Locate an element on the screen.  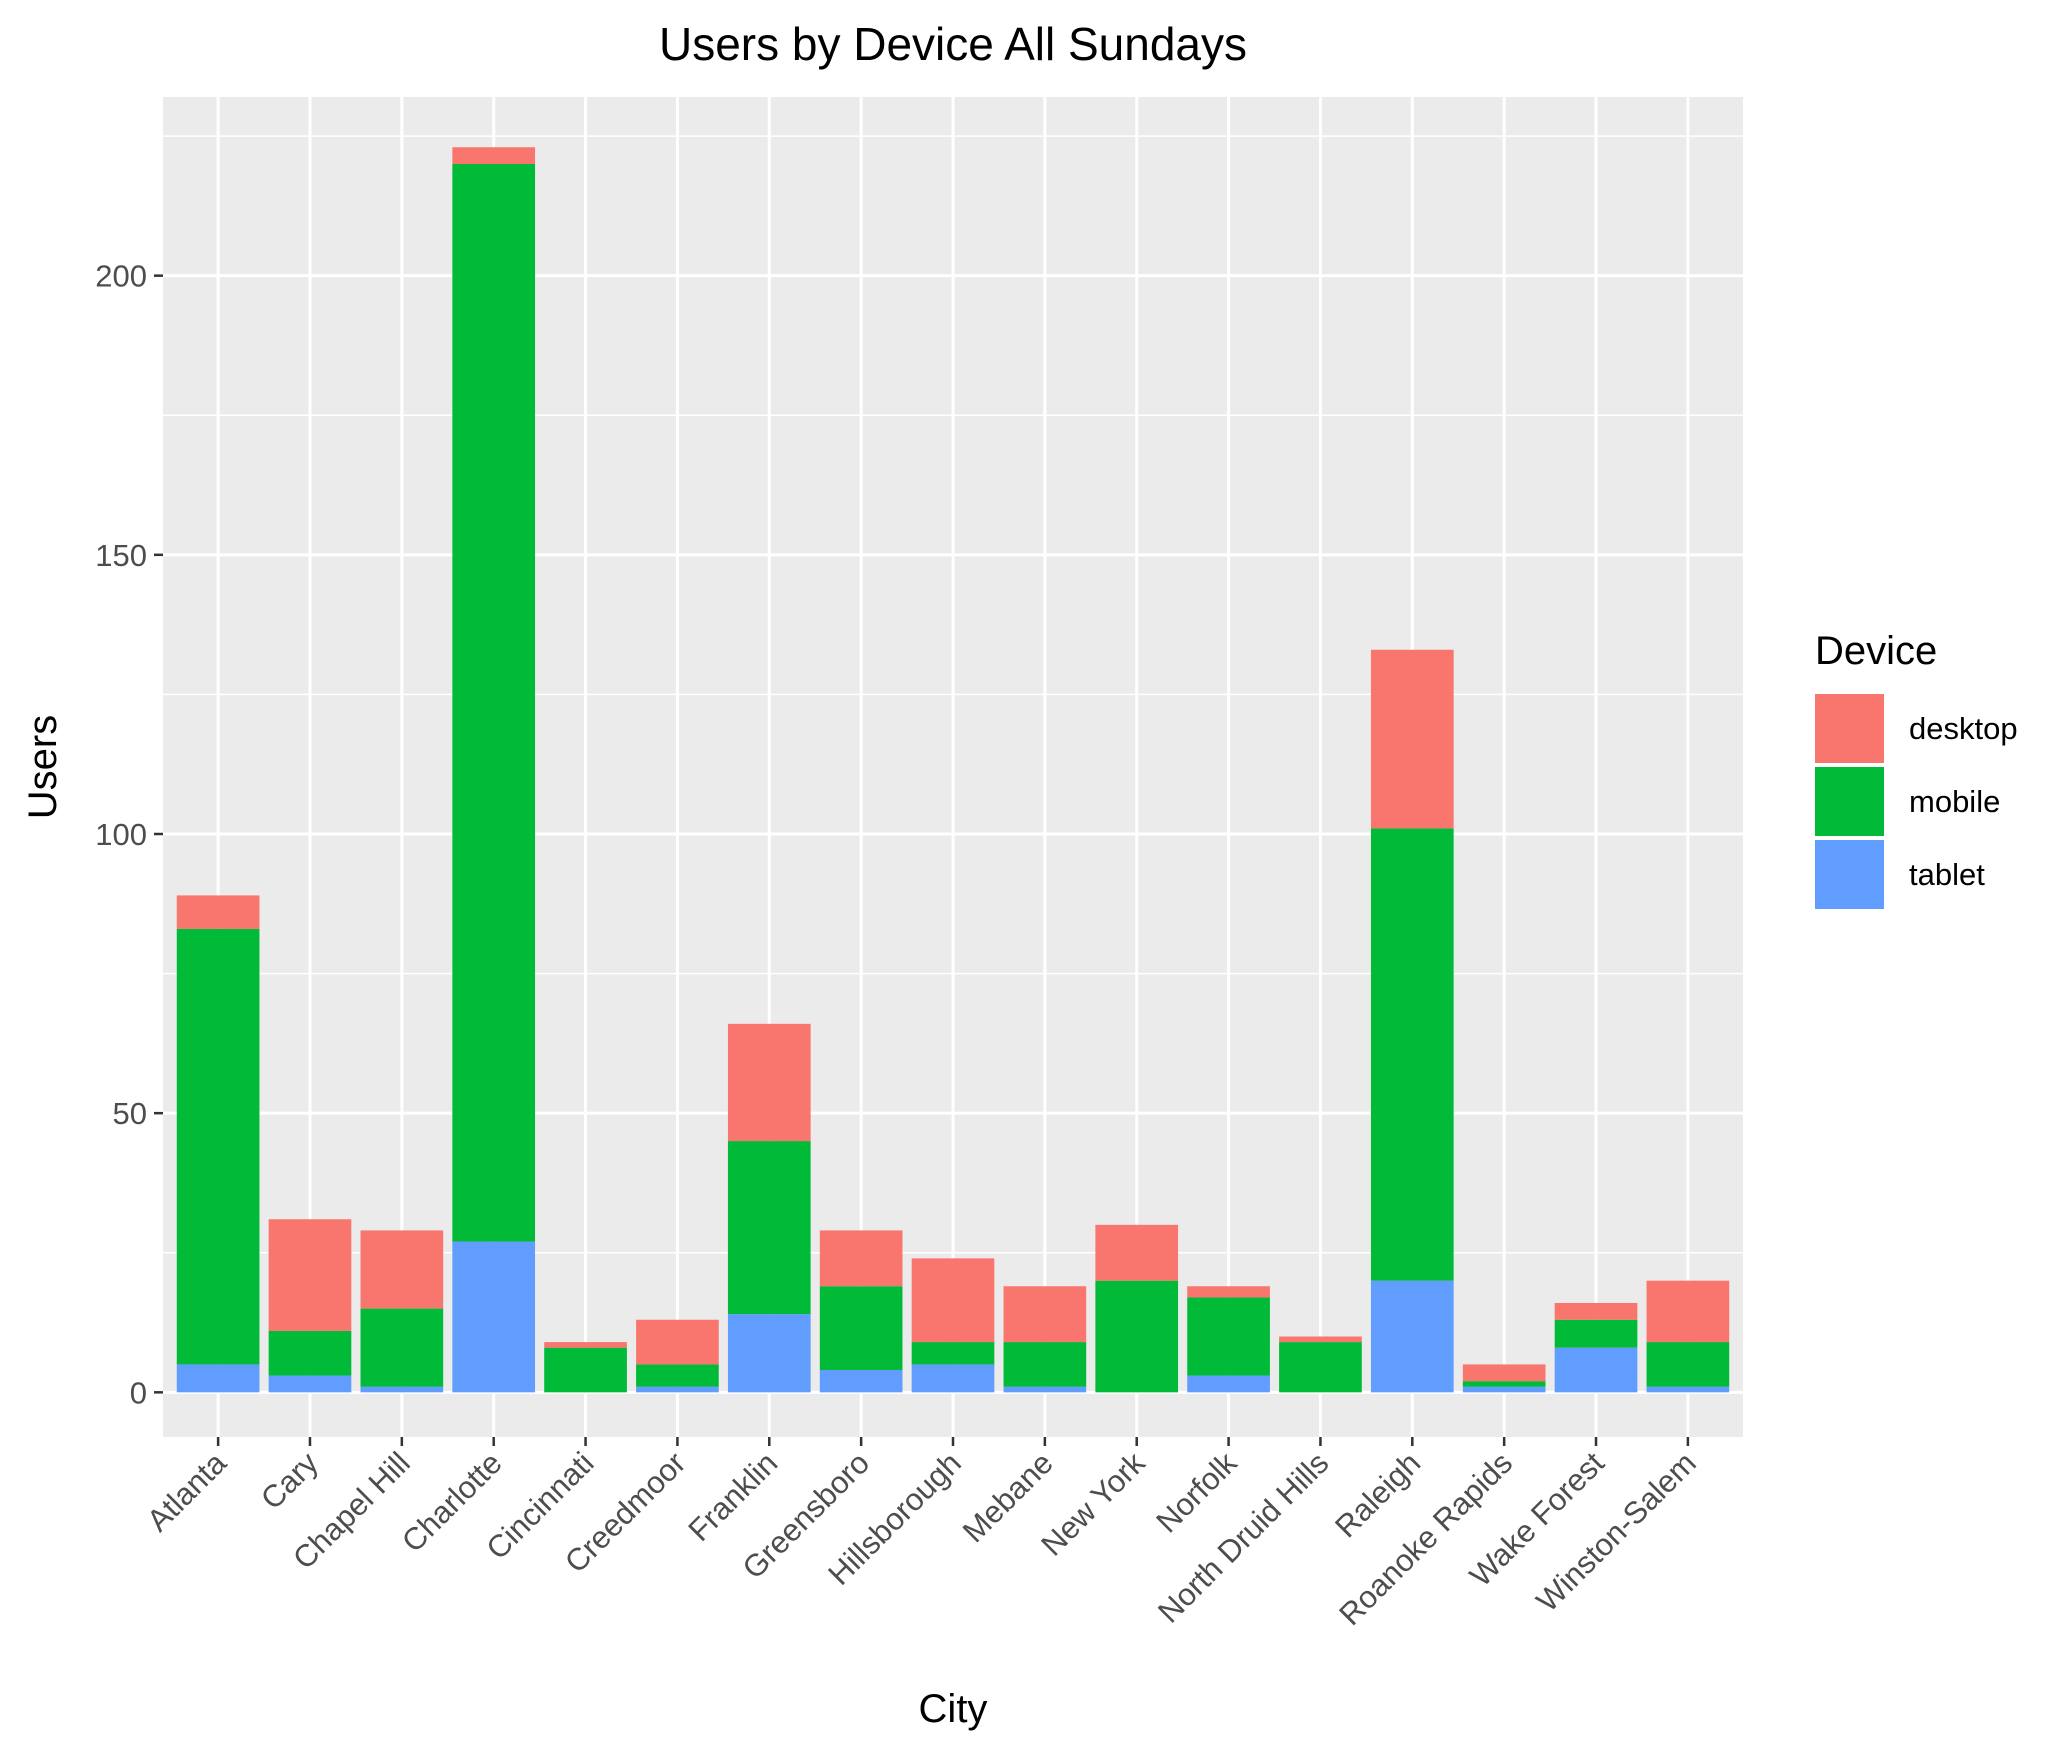
y-axis-ticks: 0 50 100 150 200 is located at coordinates (129, 834).